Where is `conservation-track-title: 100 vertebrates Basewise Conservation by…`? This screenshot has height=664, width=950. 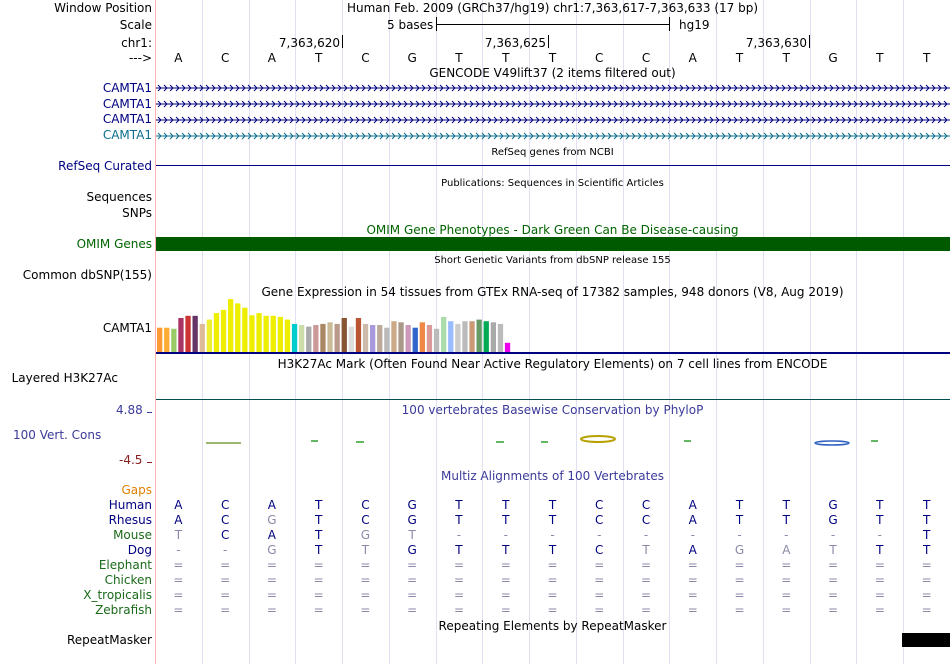
conservation-track-title: 100 vertebrates Basewise Conservation by… is located at coordinates (552, 410).